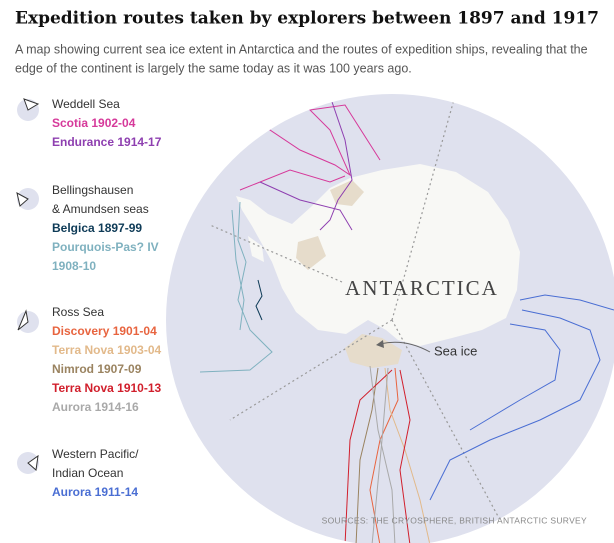  I want to click on region-label: Weddell Sea, so click(86, 104).